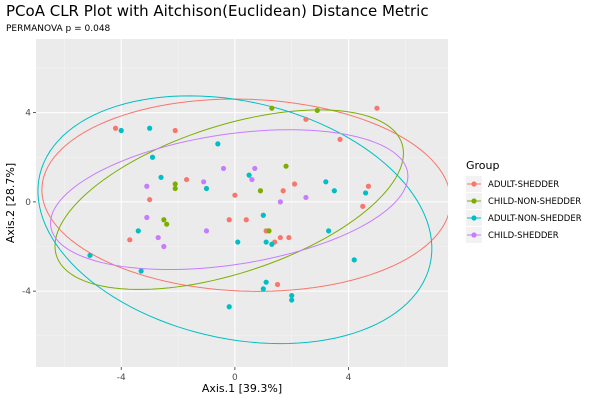 This screenshot has width=600, height=400. Describe the element at coordinates (534, 202) in the screenshot. I see `legend-label: CHILD-NON-SHEDDER` at that location.